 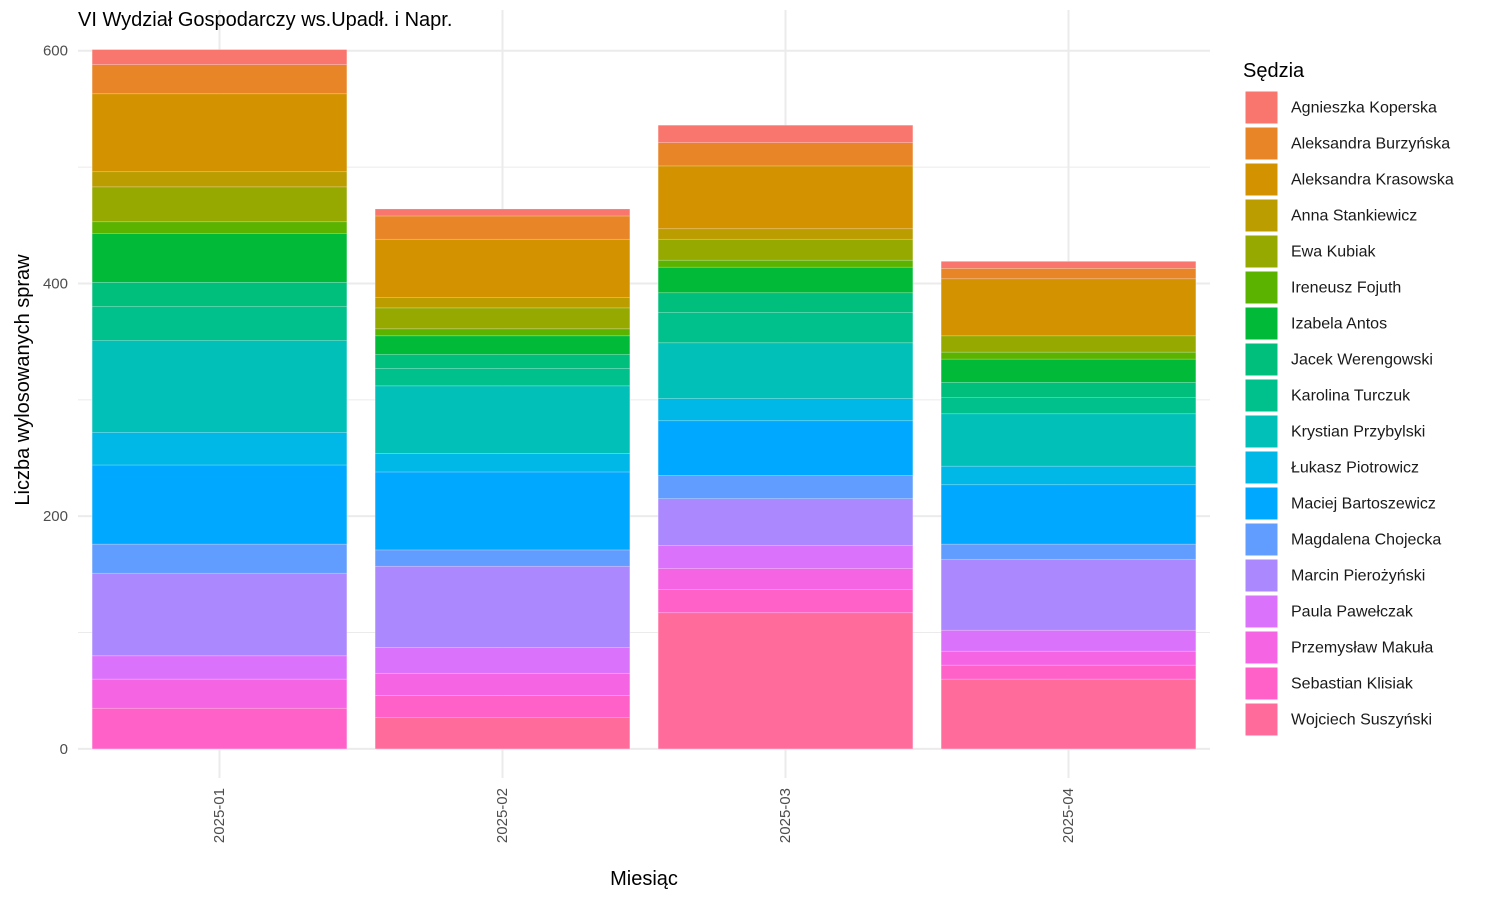 I want to click on legend-label: Paula Pawełczak, so click(x=1352, y=612).